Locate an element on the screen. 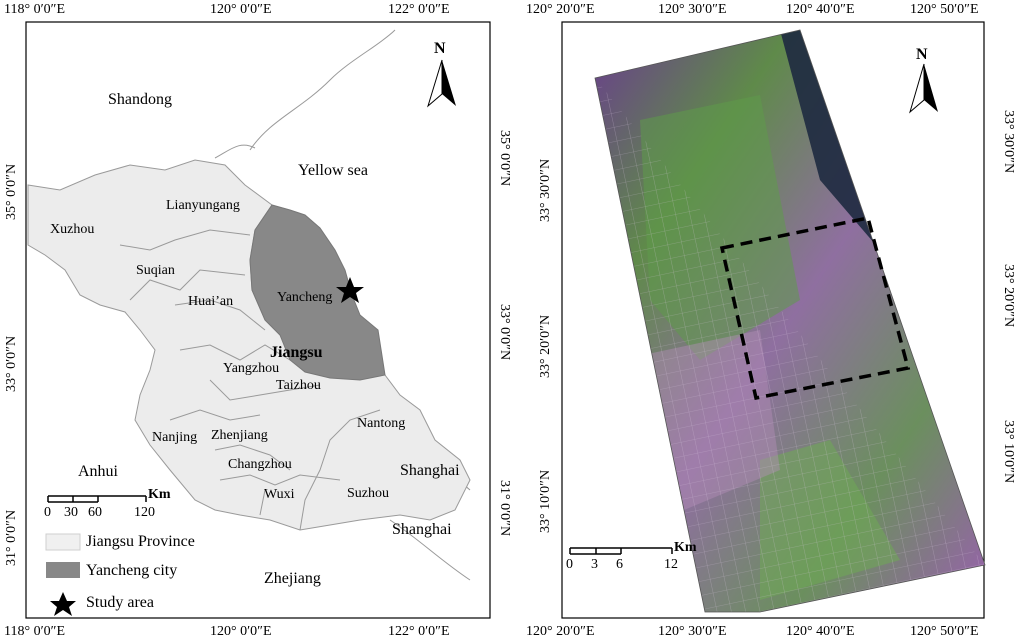 The image size is (1024, 644). right-right-tick-2: 33° 20′0″N is located at coordinates (1008, 296).